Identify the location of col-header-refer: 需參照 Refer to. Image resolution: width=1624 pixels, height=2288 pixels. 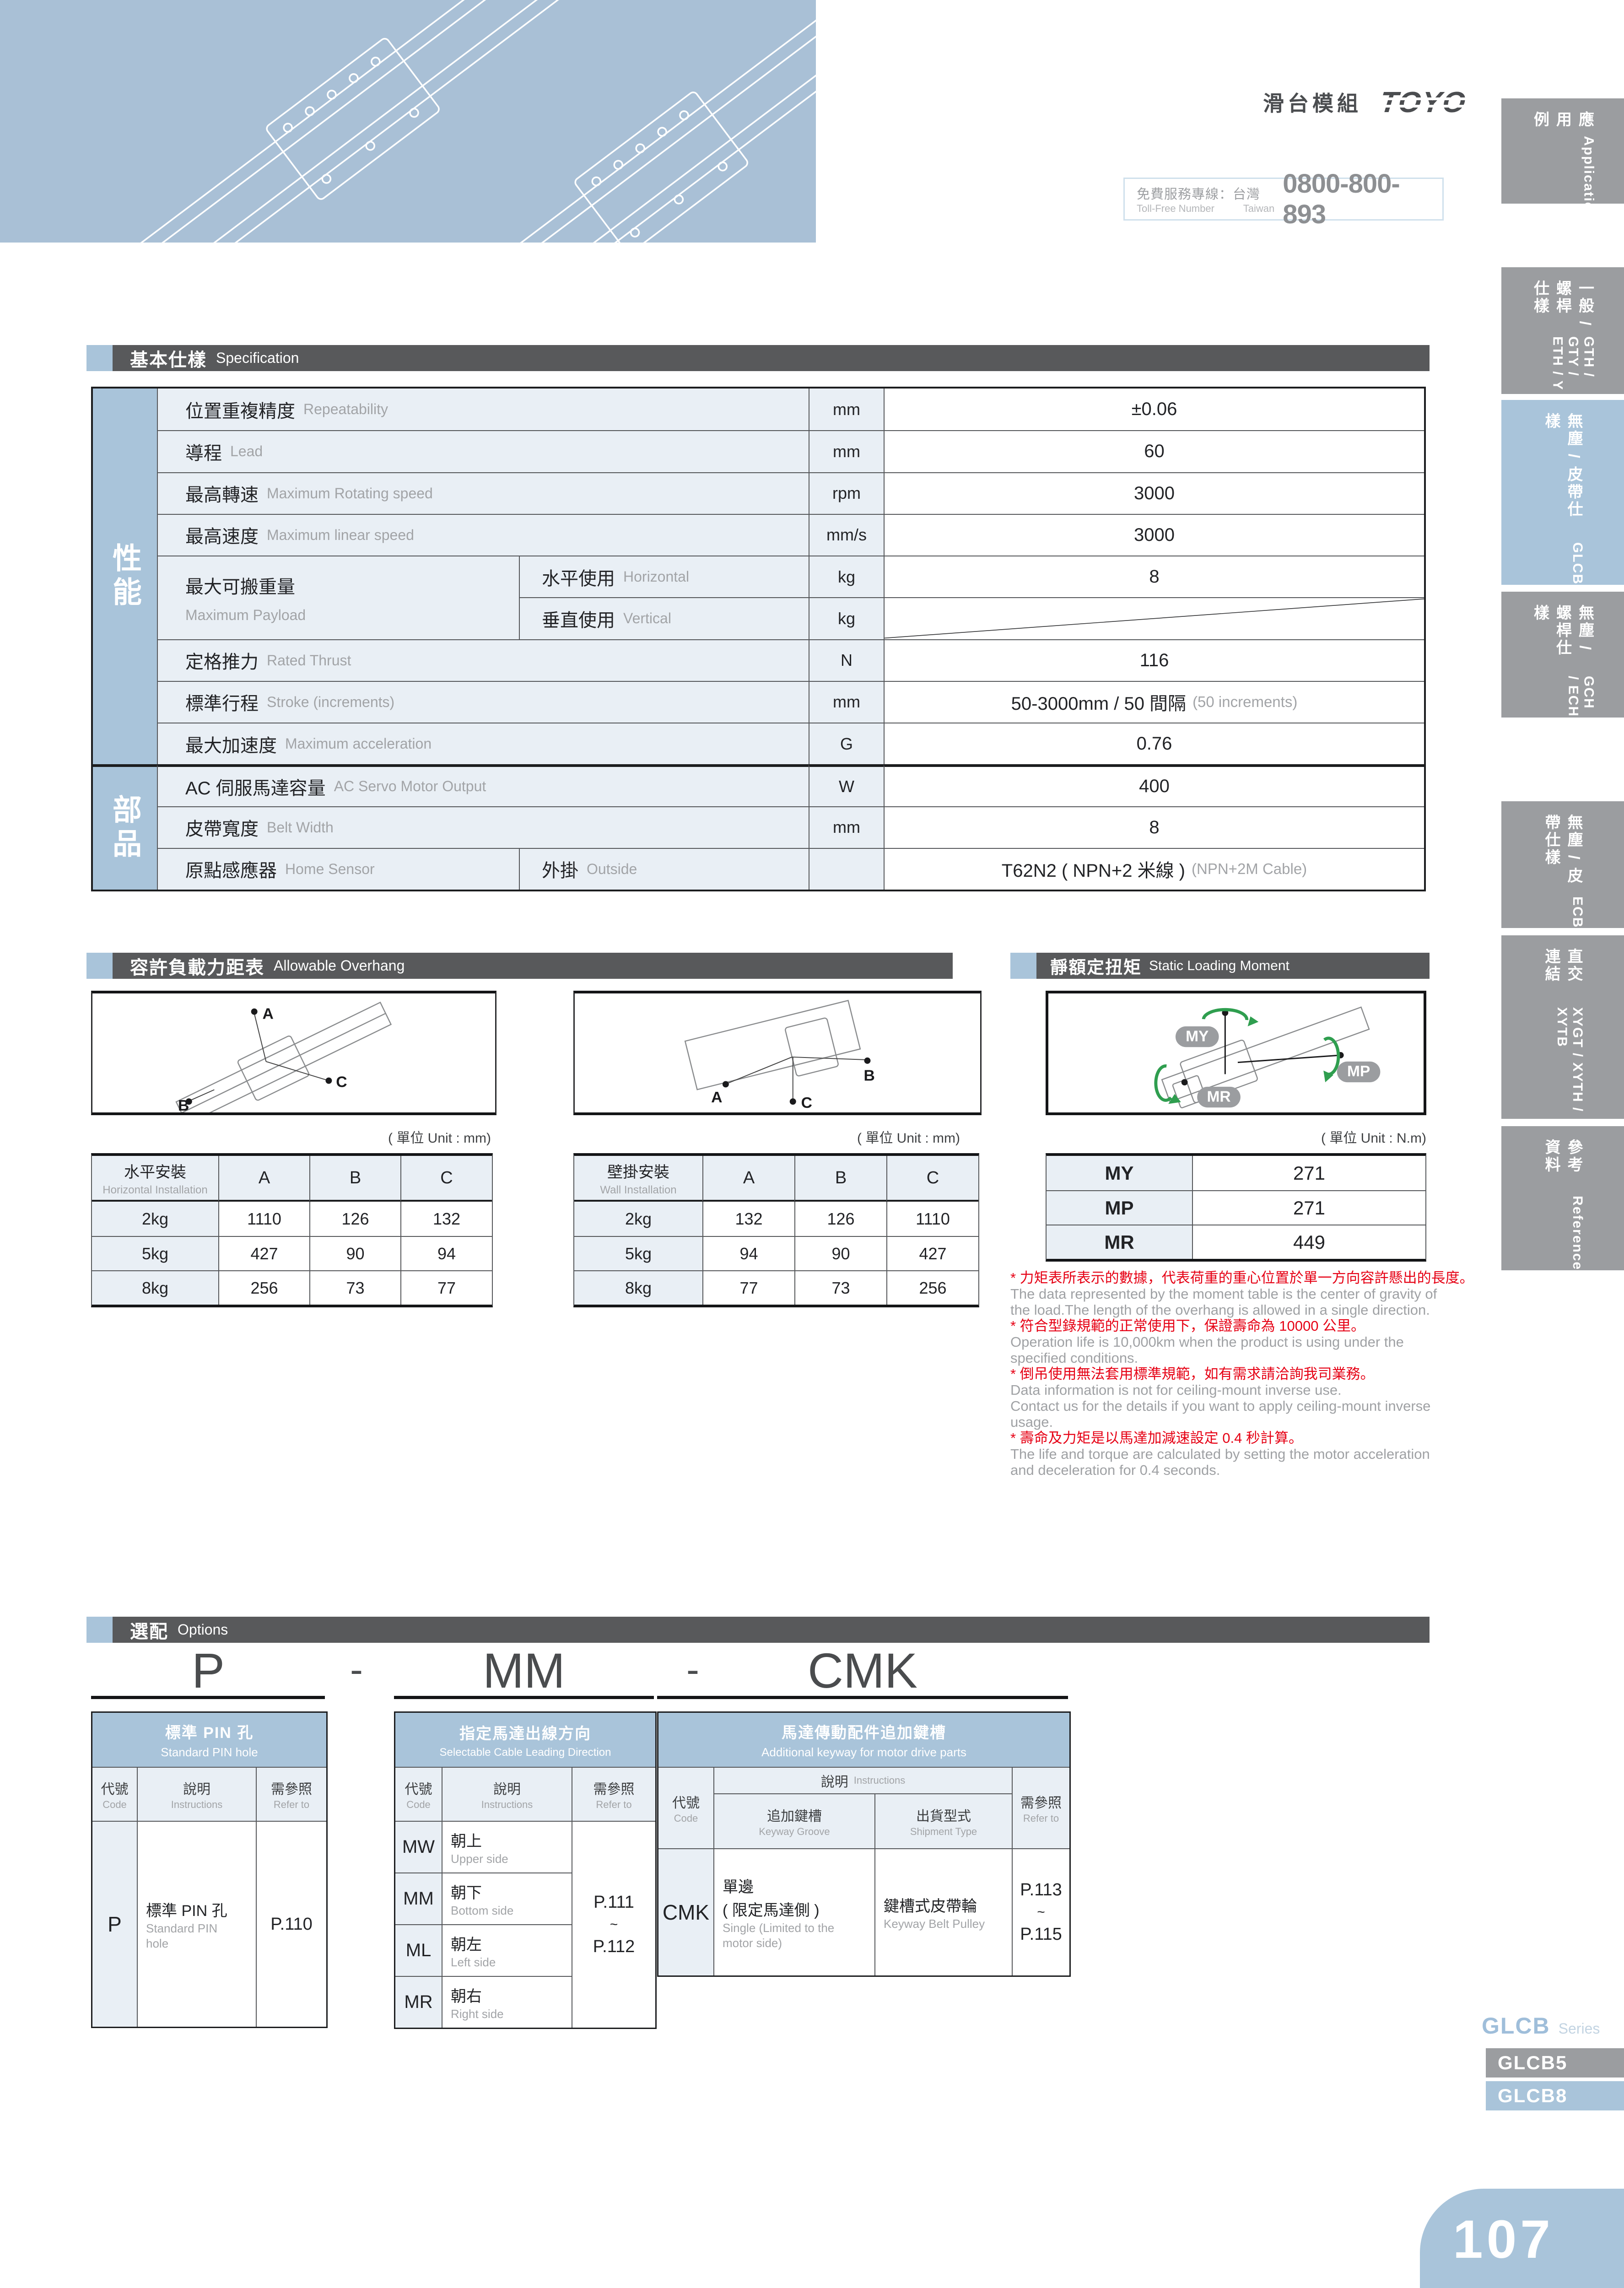
(613, 1794).